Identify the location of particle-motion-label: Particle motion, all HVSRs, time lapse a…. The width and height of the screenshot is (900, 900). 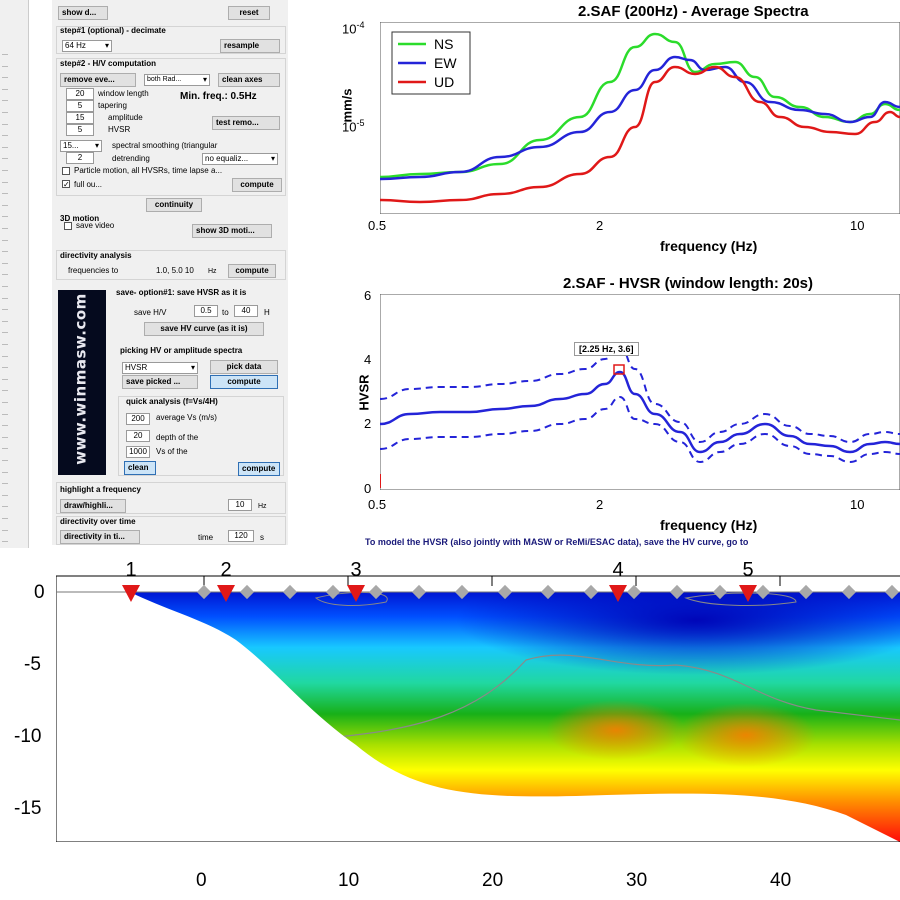
(148, 170).